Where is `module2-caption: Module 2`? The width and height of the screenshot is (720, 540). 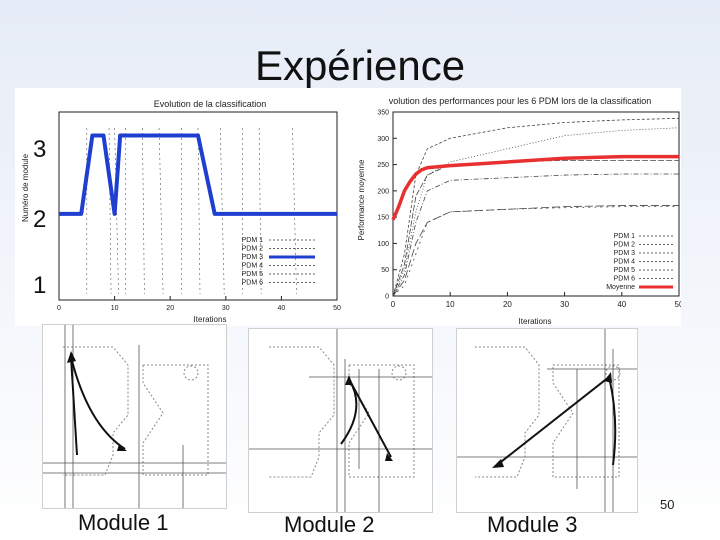
module2-caption: Module 2 is located at coordinates (329, 524).